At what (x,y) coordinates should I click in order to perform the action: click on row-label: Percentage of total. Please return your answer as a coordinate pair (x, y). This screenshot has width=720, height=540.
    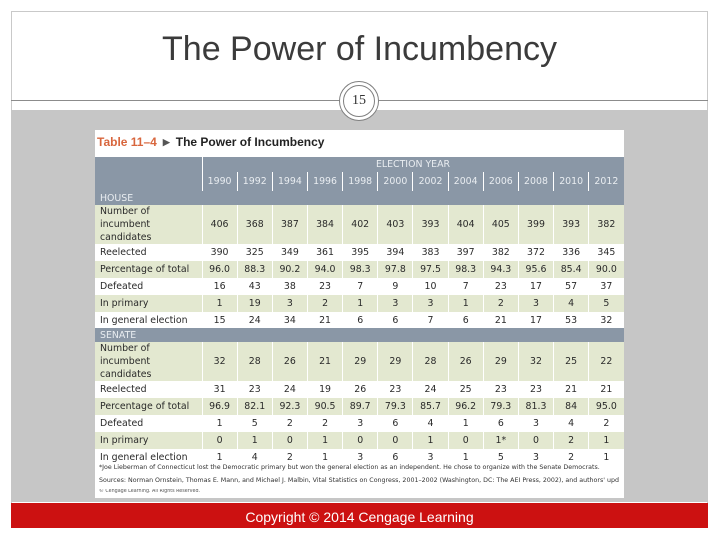
    Looking at the image, I should click on (149, 269).